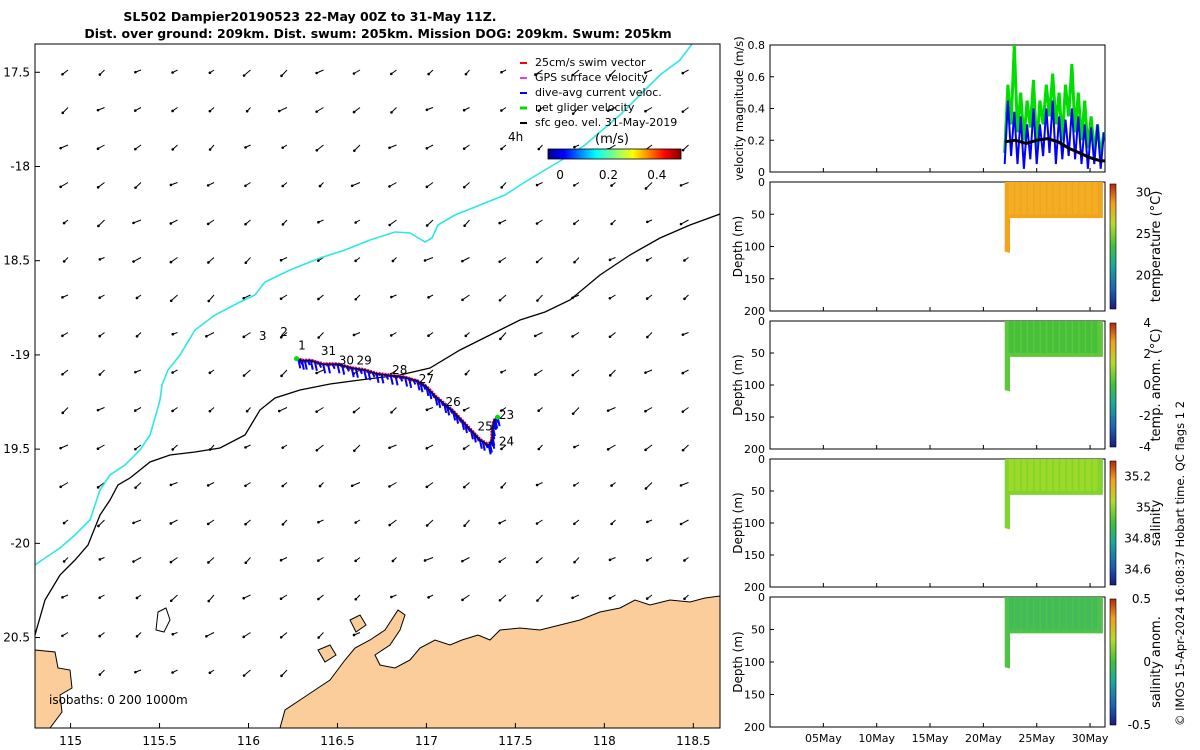 This screenshot has width=1200, height=750. What do you see at coordinates (585, 107) in the screenshot?
I see `legend-net-label: net glider velocity` at bounding box center [585, 107].